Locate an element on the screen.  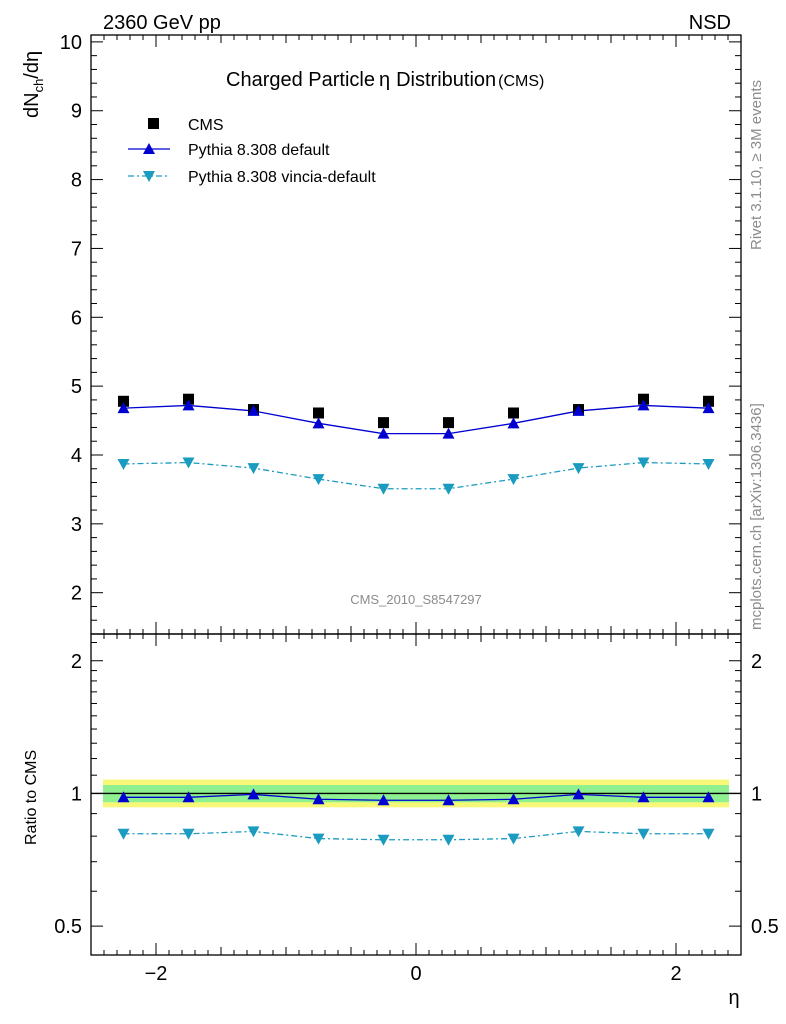
header-left: 2360 GeV pp is located at coordinates (162, 23).